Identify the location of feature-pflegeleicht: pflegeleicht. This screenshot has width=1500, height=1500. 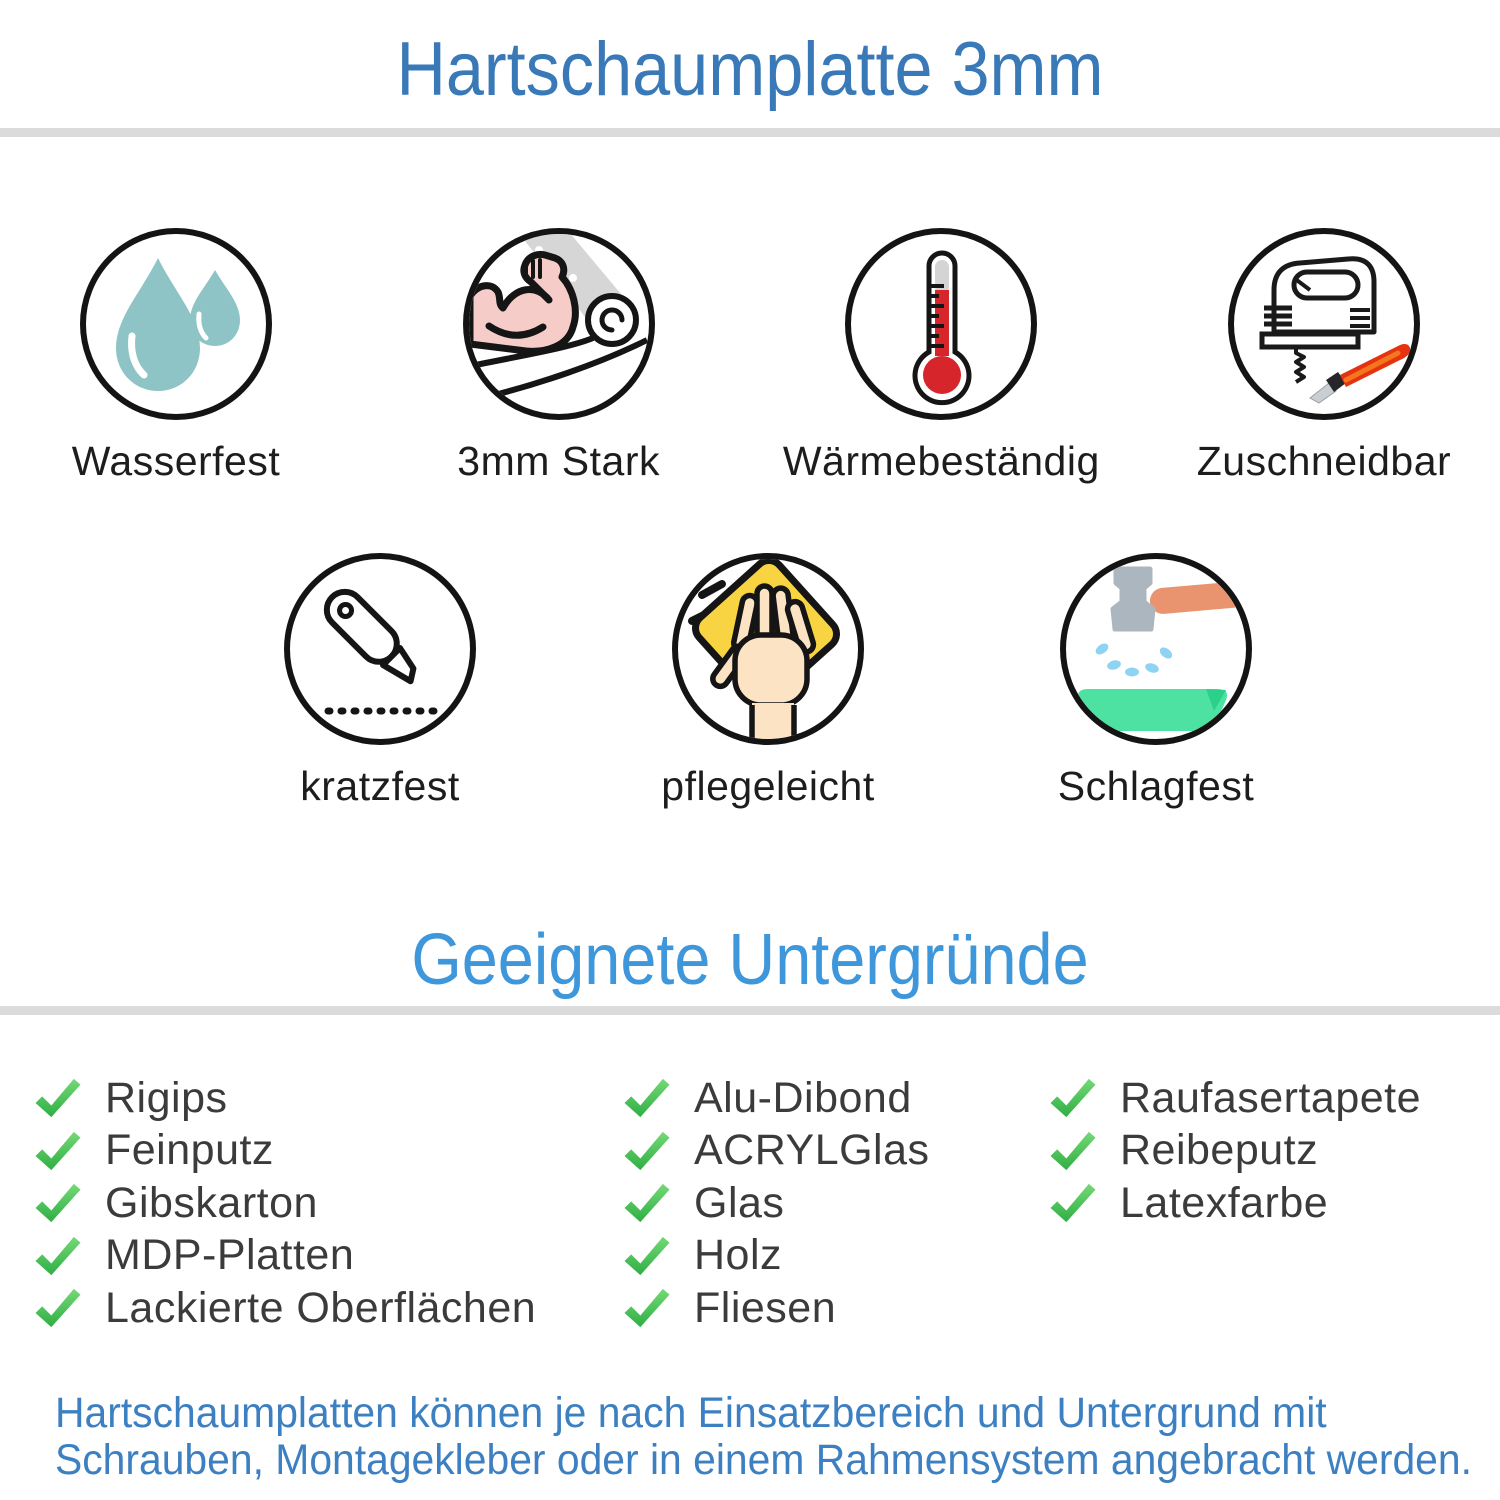
(768, 681).